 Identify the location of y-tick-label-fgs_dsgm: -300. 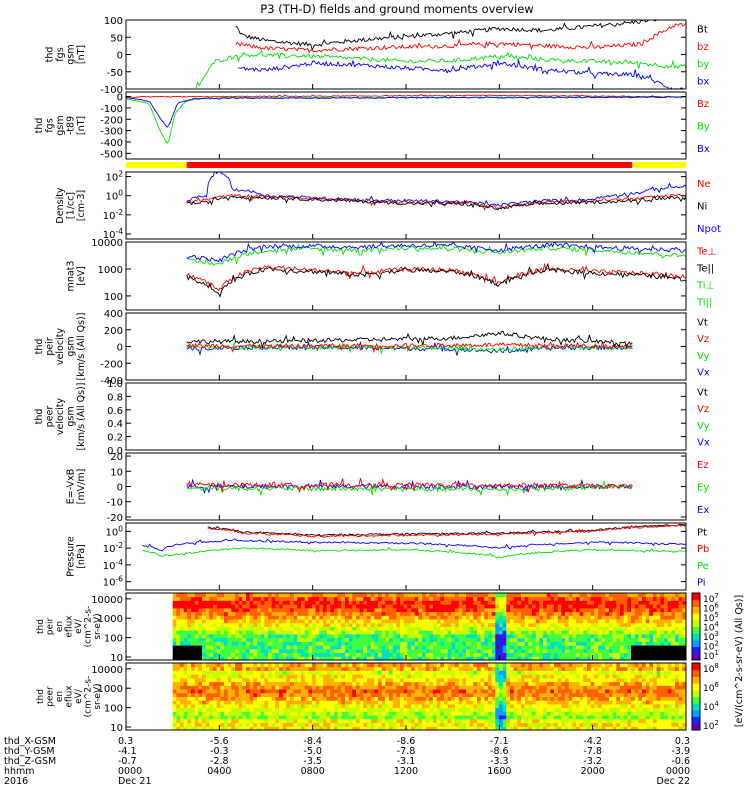
(111, 132).